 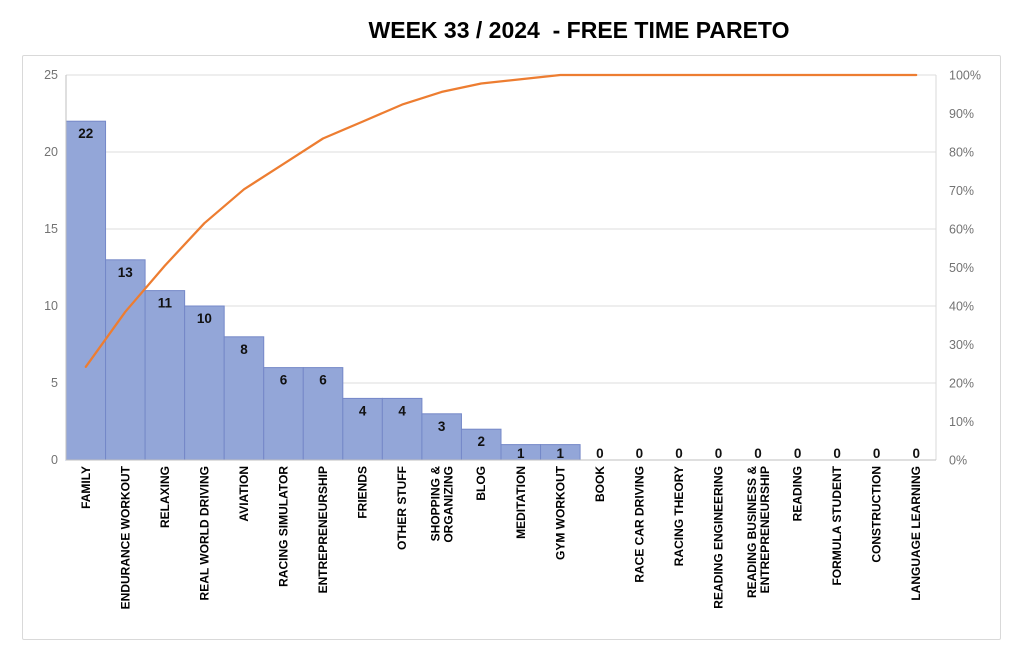 What do you see at coordinates (54, 383) in the screenshot?
I see `left-axis-tick: 5` at bounding box center [54, 383].